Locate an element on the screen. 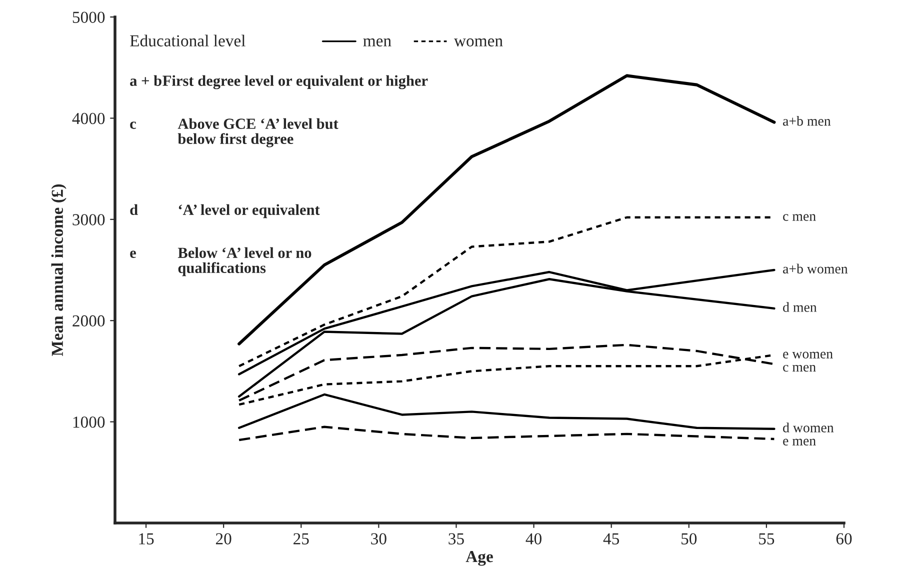 The height and width of the screenshot is (579, 901). x-tick-label: 45 is located at coordinates (611, 538).